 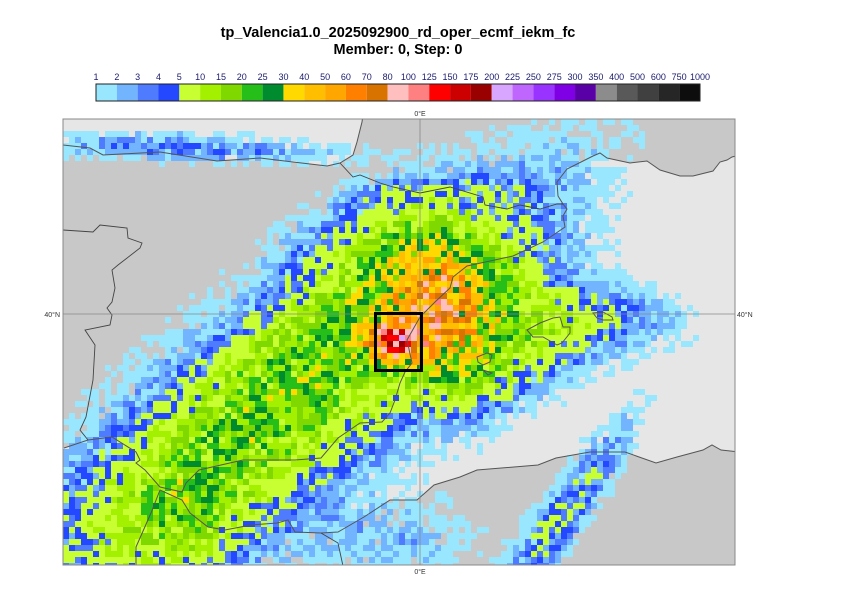 I want to click on legend-label: 20, so click(x=242, y=77).